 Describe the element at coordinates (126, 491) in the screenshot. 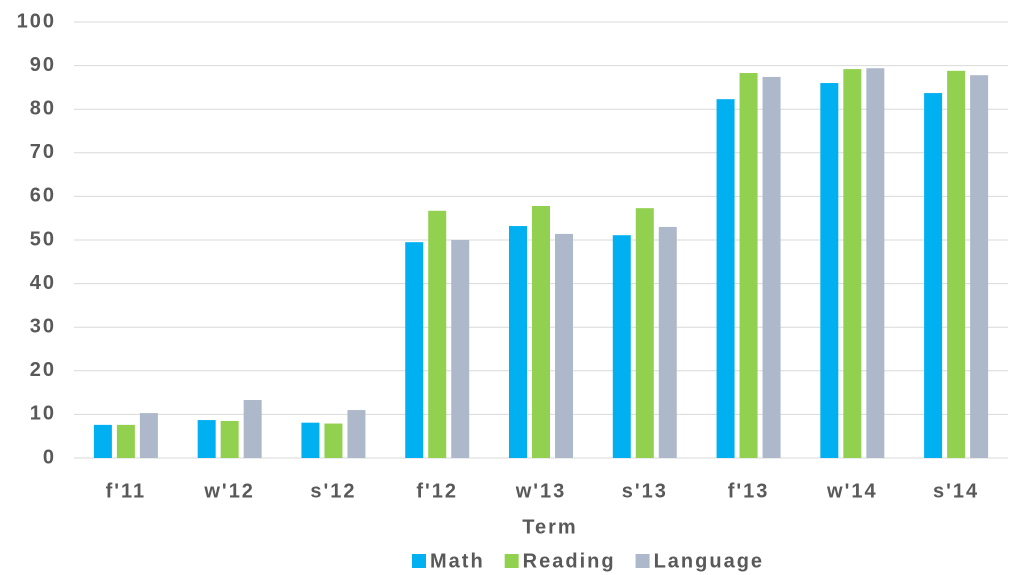

I see `x-tick-label: f'11` at that location.